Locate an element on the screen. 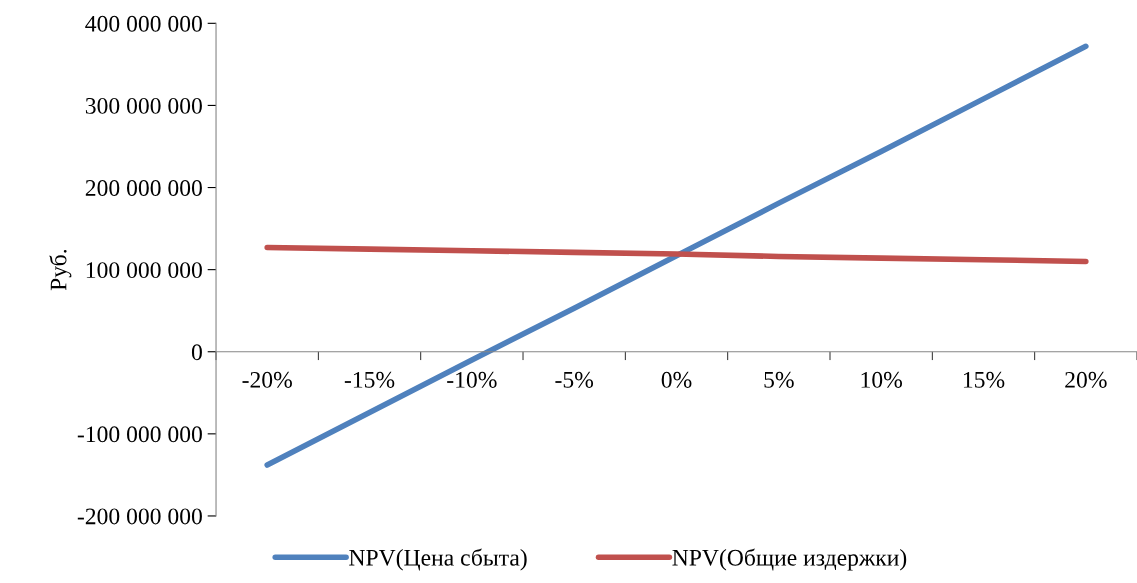  legend-label: NPV(Общие издержки) is located at coordinates (789, 559).